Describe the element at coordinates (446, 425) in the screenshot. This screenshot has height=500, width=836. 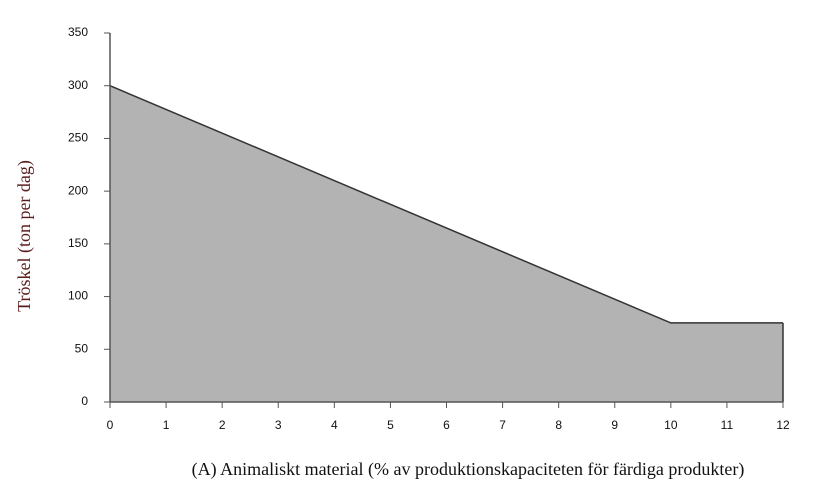
I see `x-tick-label: 6` at that location.